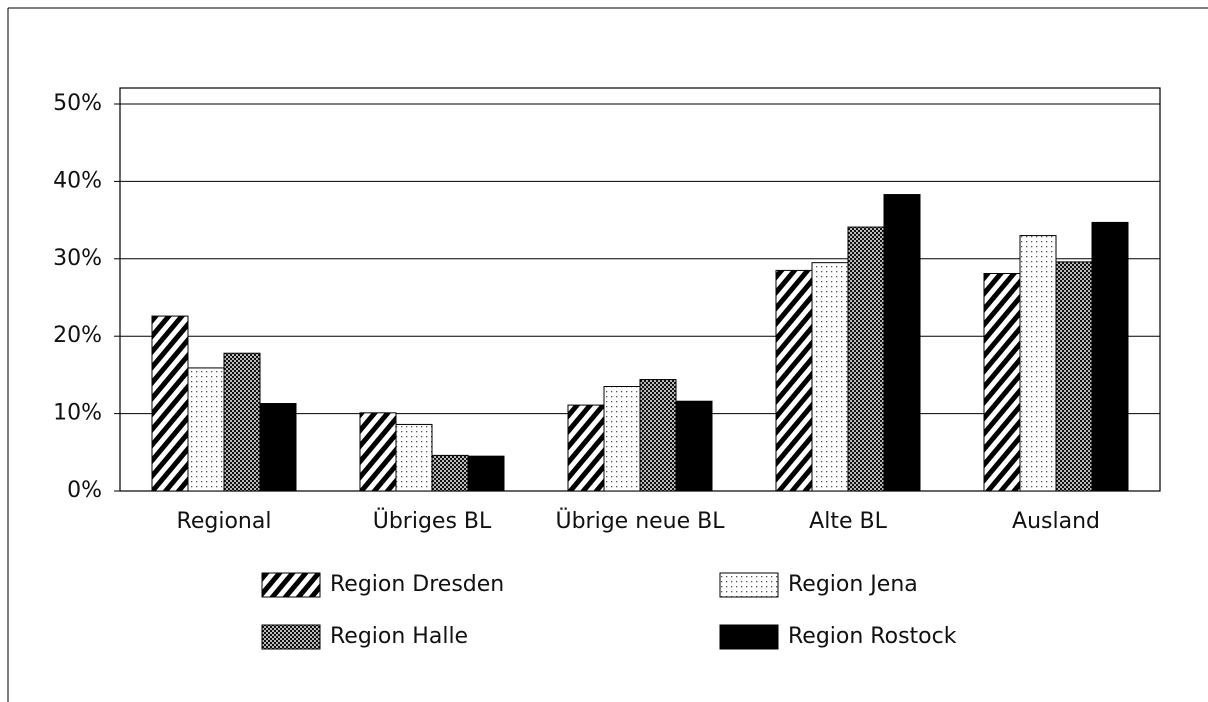 This screenshot has width=1208, height=702. I want to click on x-tick-label: Übrige neue BL, so click(640, 521).